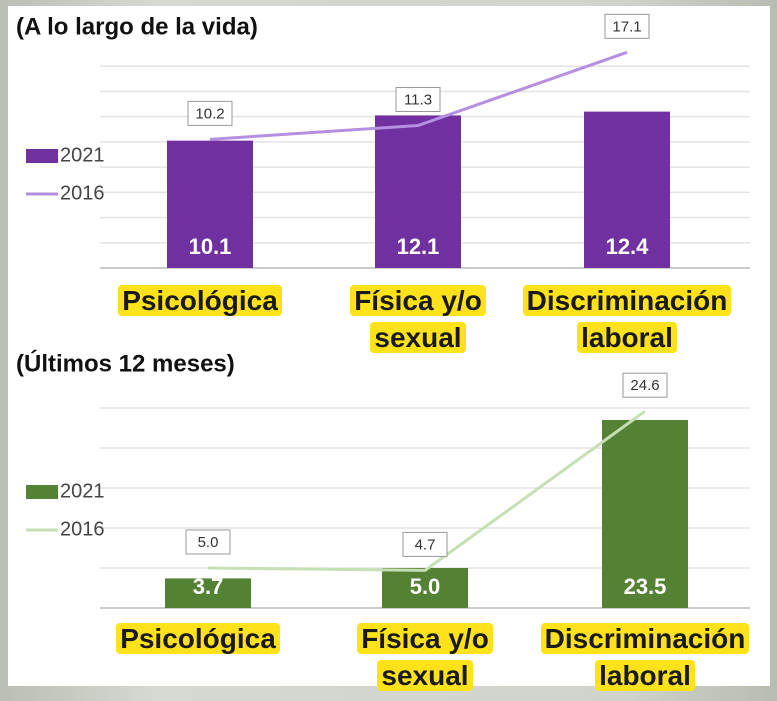  I want to click on bar-value-label: 5.0, so click(425, 586).